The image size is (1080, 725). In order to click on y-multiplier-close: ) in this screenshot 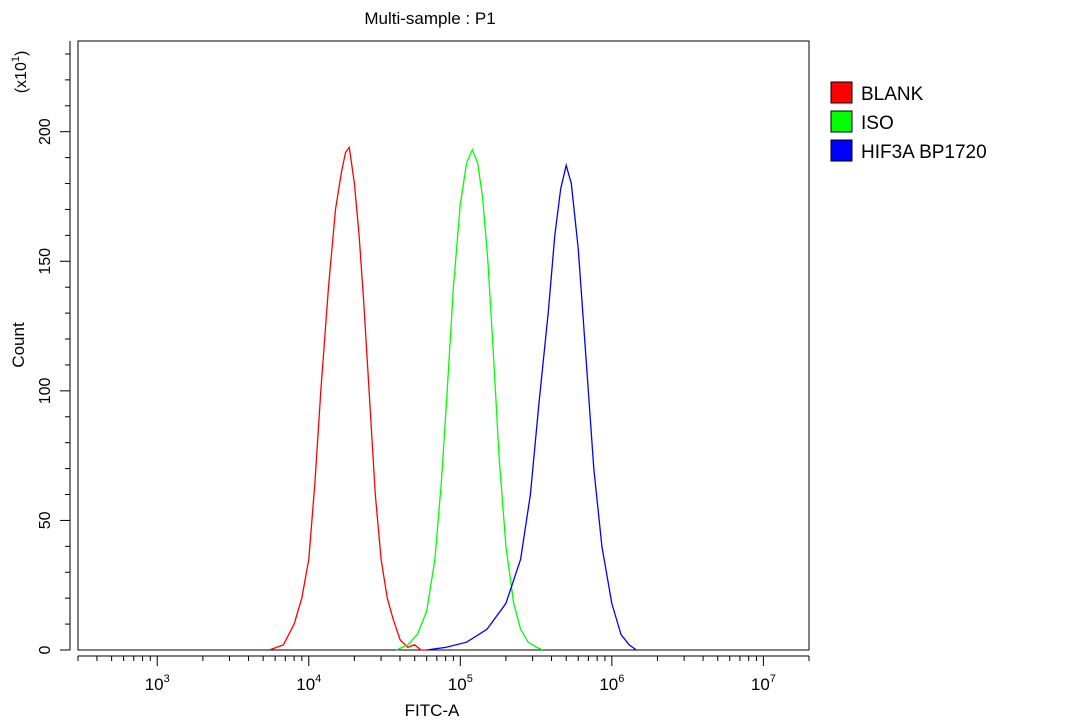, I will do `click(21, 53)`.